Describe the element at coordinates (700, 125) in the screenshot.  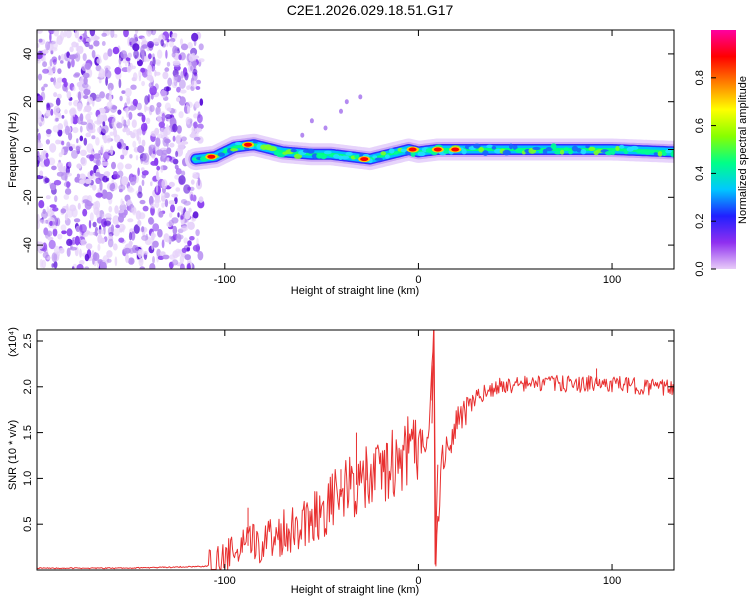
I see `colorbar-tick-label: 0.6` at that location.